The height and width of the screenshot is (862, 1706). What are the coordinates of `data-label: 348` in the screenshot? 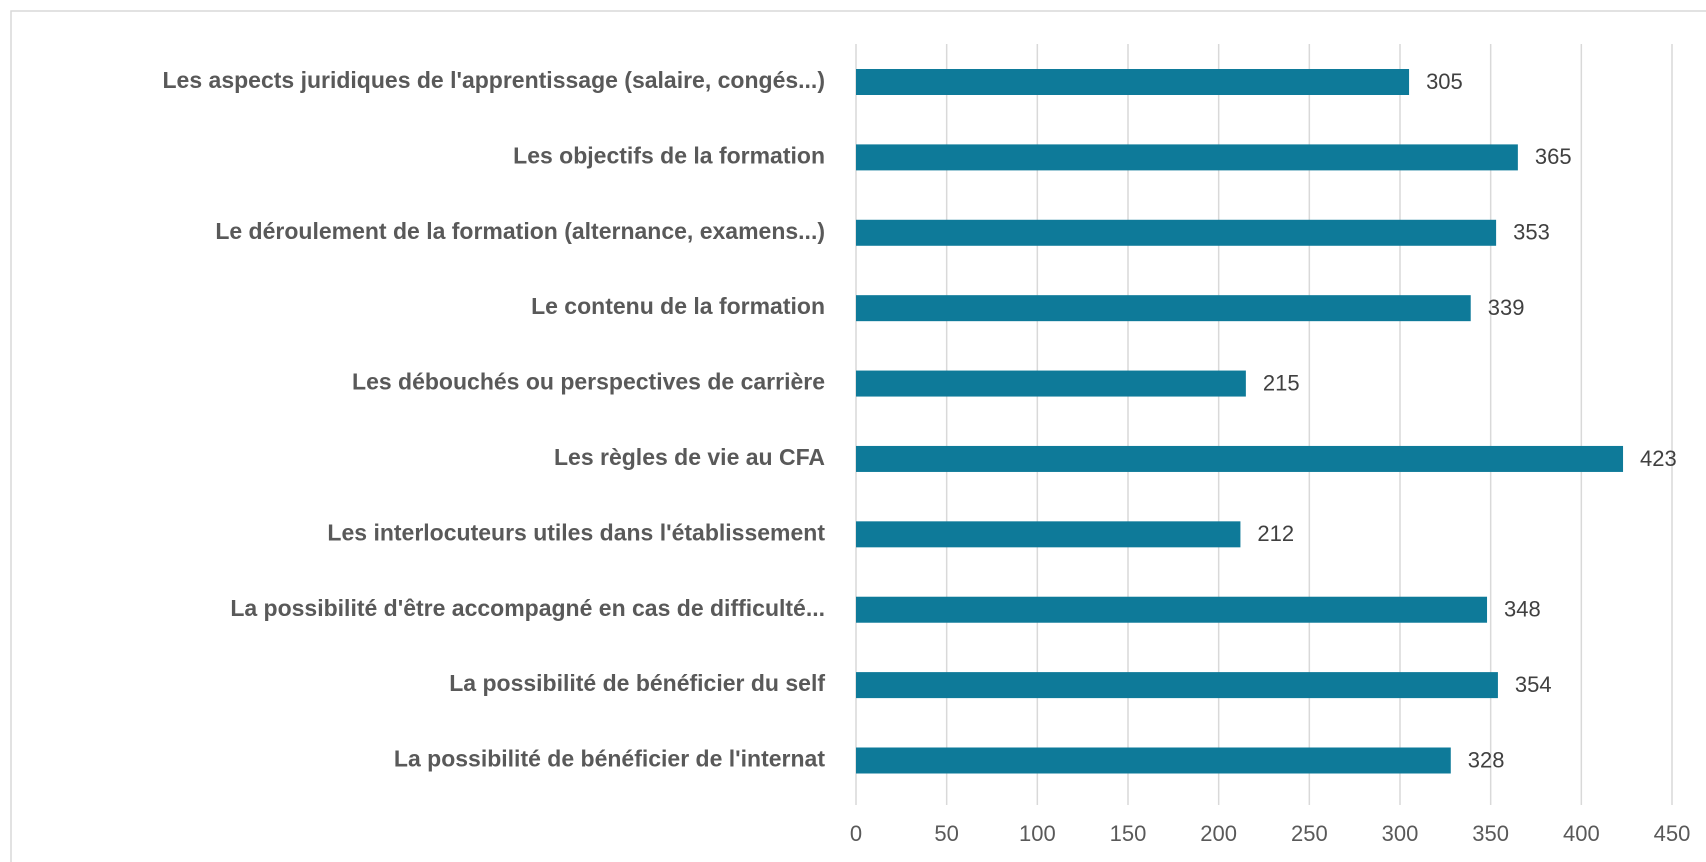 It's located at (1522, 609).